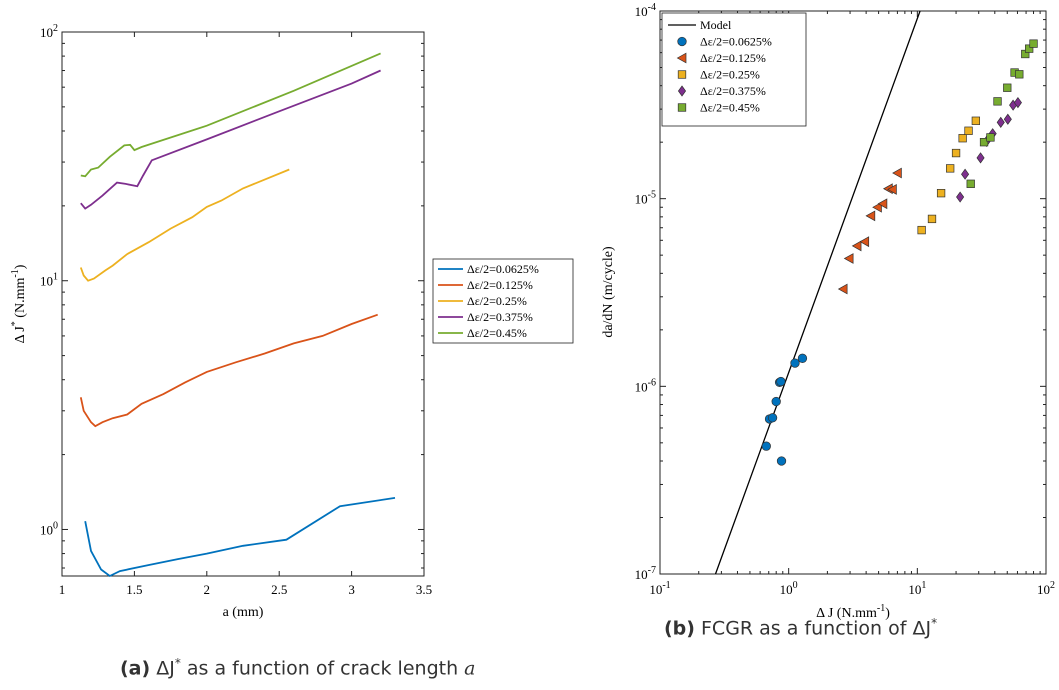  I want to click on y-tick-label-a: 10², so click(49, 31).